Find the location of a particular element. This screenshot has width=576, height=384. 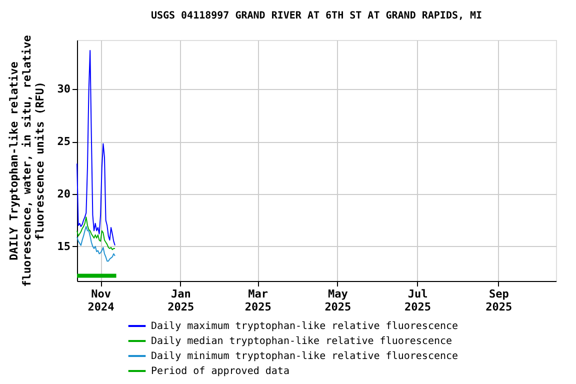

y-tick-label: 15 is located at coordinates (63, 246).